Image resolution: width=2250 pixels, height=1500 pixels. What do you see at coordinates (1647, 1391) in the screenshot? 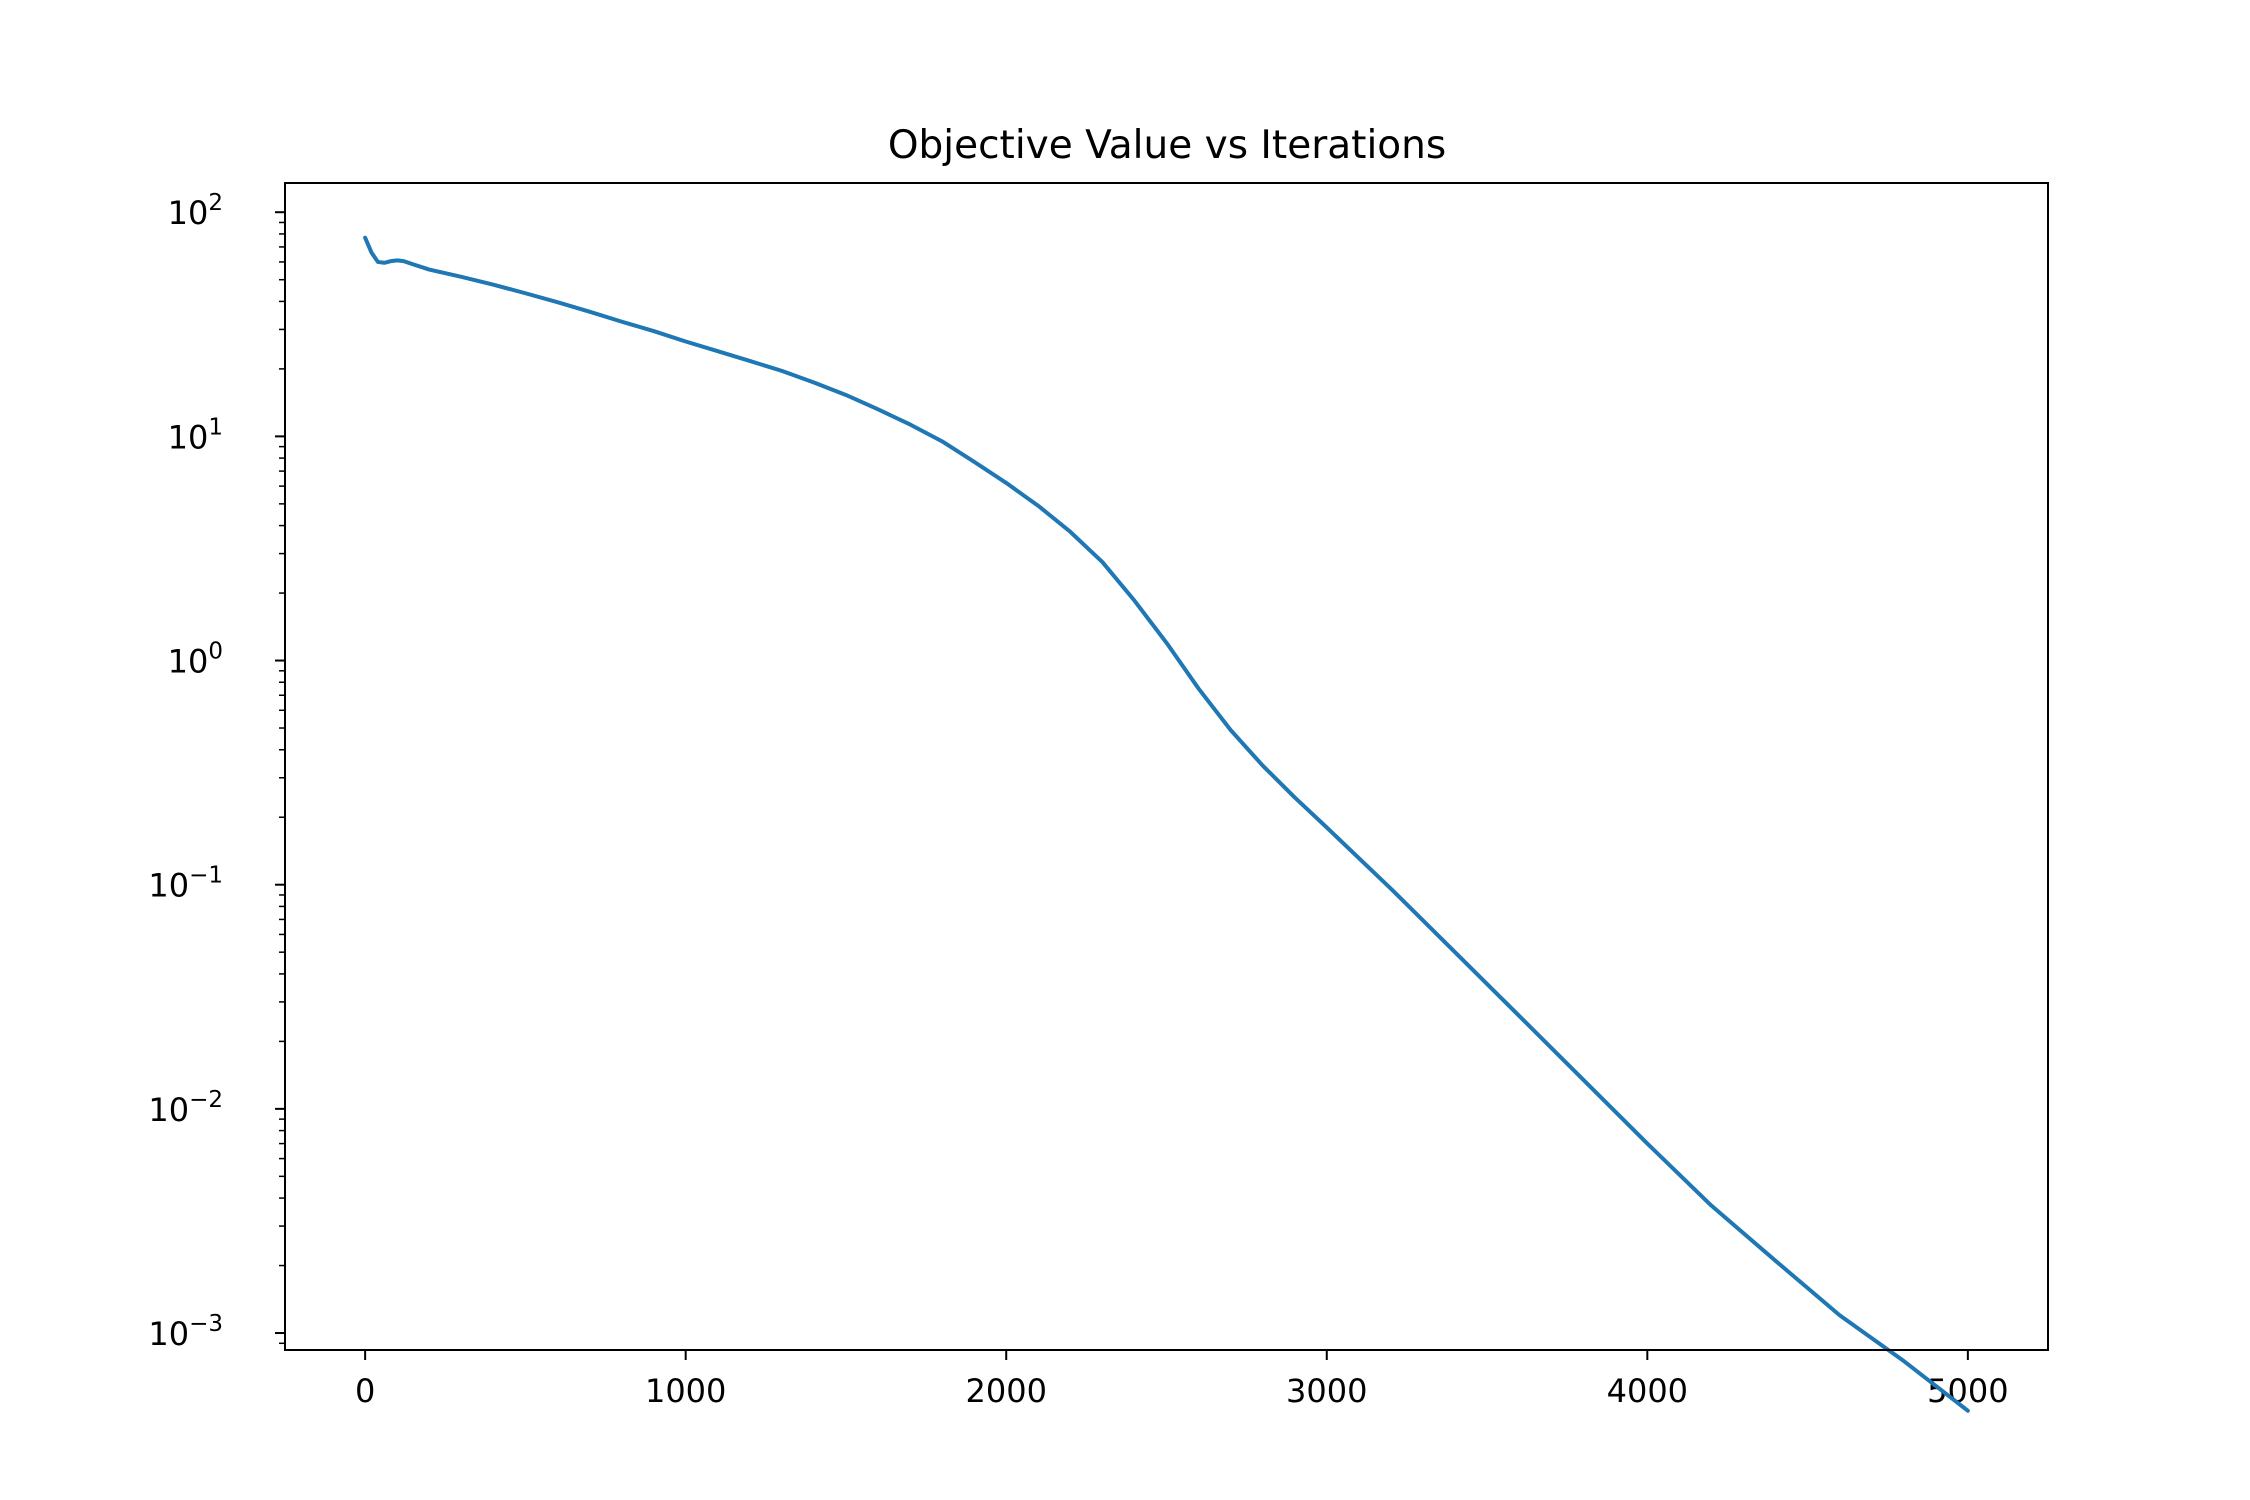
I see `x-tick-label: 4000` at bounding box center [1647, 1391].